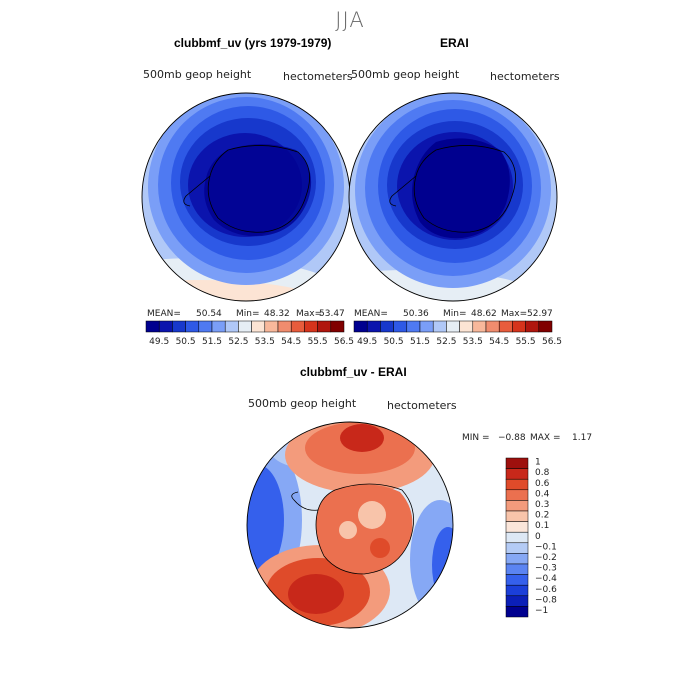 This screenshot has height=700, width=700. I want to click on panel2-min-value: 48.62, so click(484, 314).